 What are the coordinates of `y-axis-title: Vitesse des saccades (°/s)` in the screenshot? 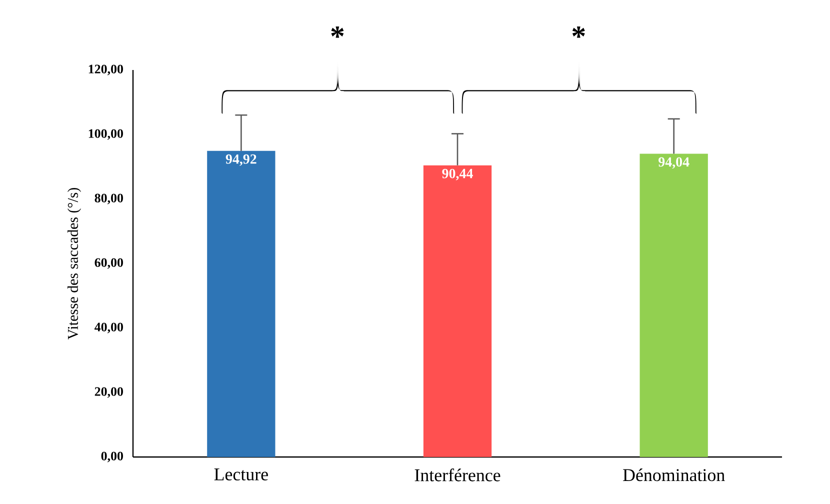 It's located at (74, 264).